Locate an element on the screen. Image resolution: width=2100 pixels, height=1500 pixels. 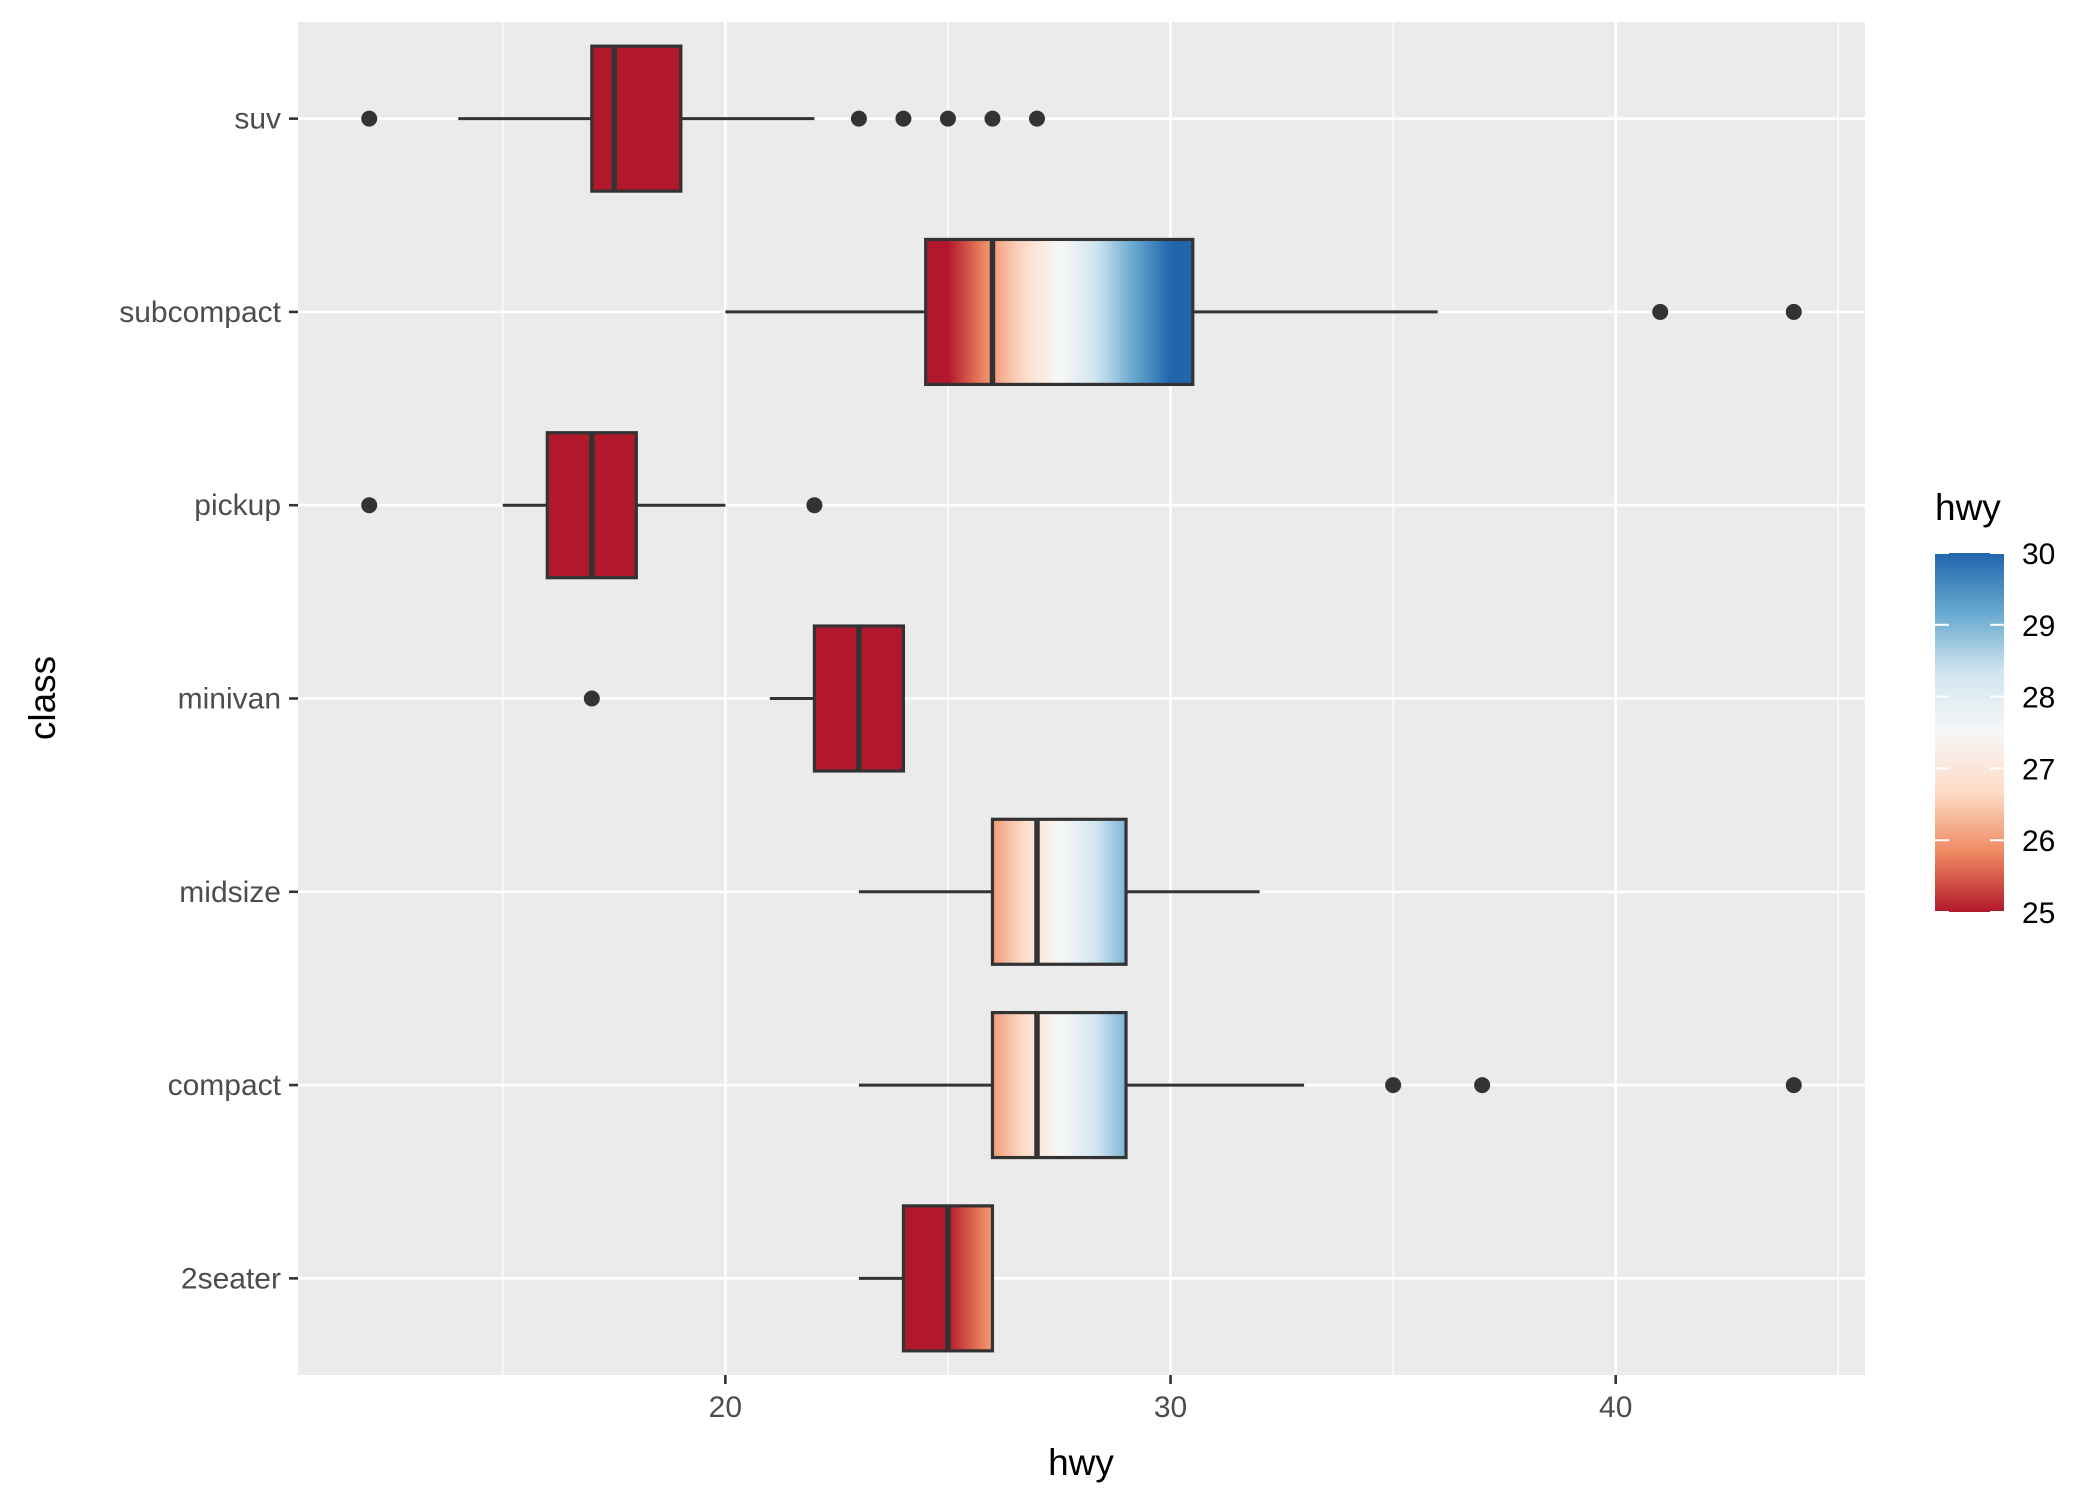
box-compact is located at coordinates (1330, 1085).